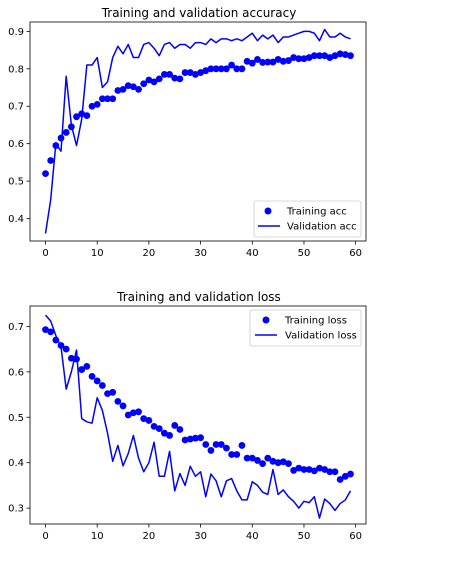  What do you see at coordinates (16, 69) in the screenshot?
I see `y-tick-label: 0.8` at bounding box center [16, 69].